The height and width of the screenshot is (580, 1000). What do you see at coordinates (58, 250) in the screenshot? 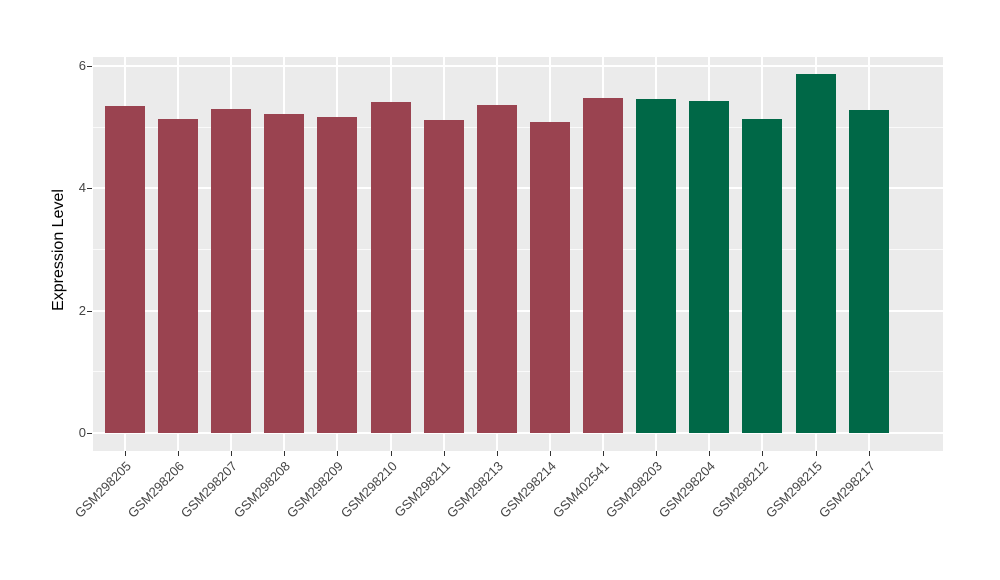
I see `y-axis-title: Expression Level` at bounding box center [58, 250].